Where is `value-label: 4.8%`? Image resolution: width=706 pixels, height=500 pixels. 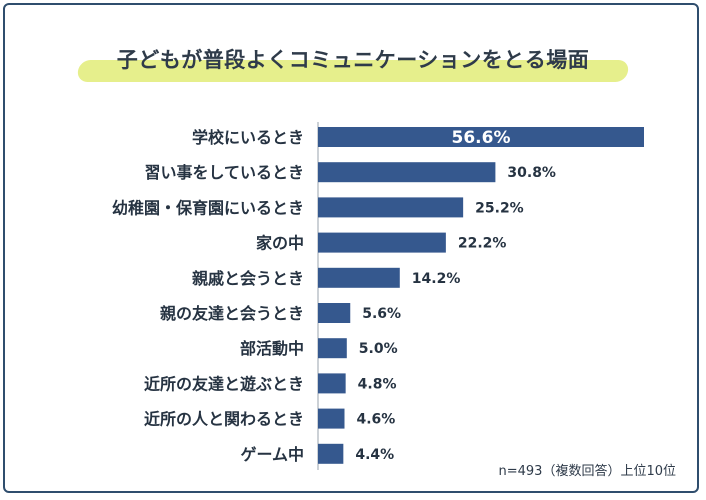
value-label: 4.8% is located at coordinates (377, 384).